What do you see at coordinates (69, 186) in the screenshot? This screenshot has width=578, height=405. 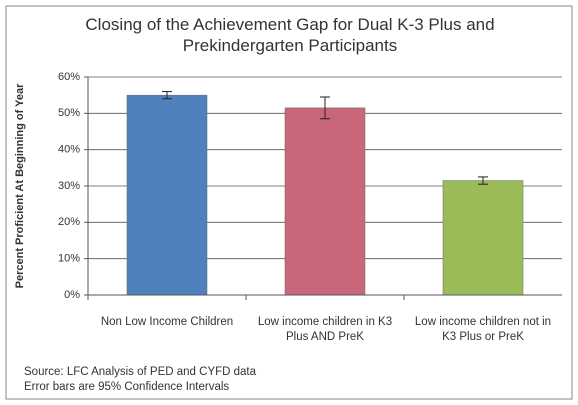 I see `y-tick-label: 30%` at bounding box center [69, 186].